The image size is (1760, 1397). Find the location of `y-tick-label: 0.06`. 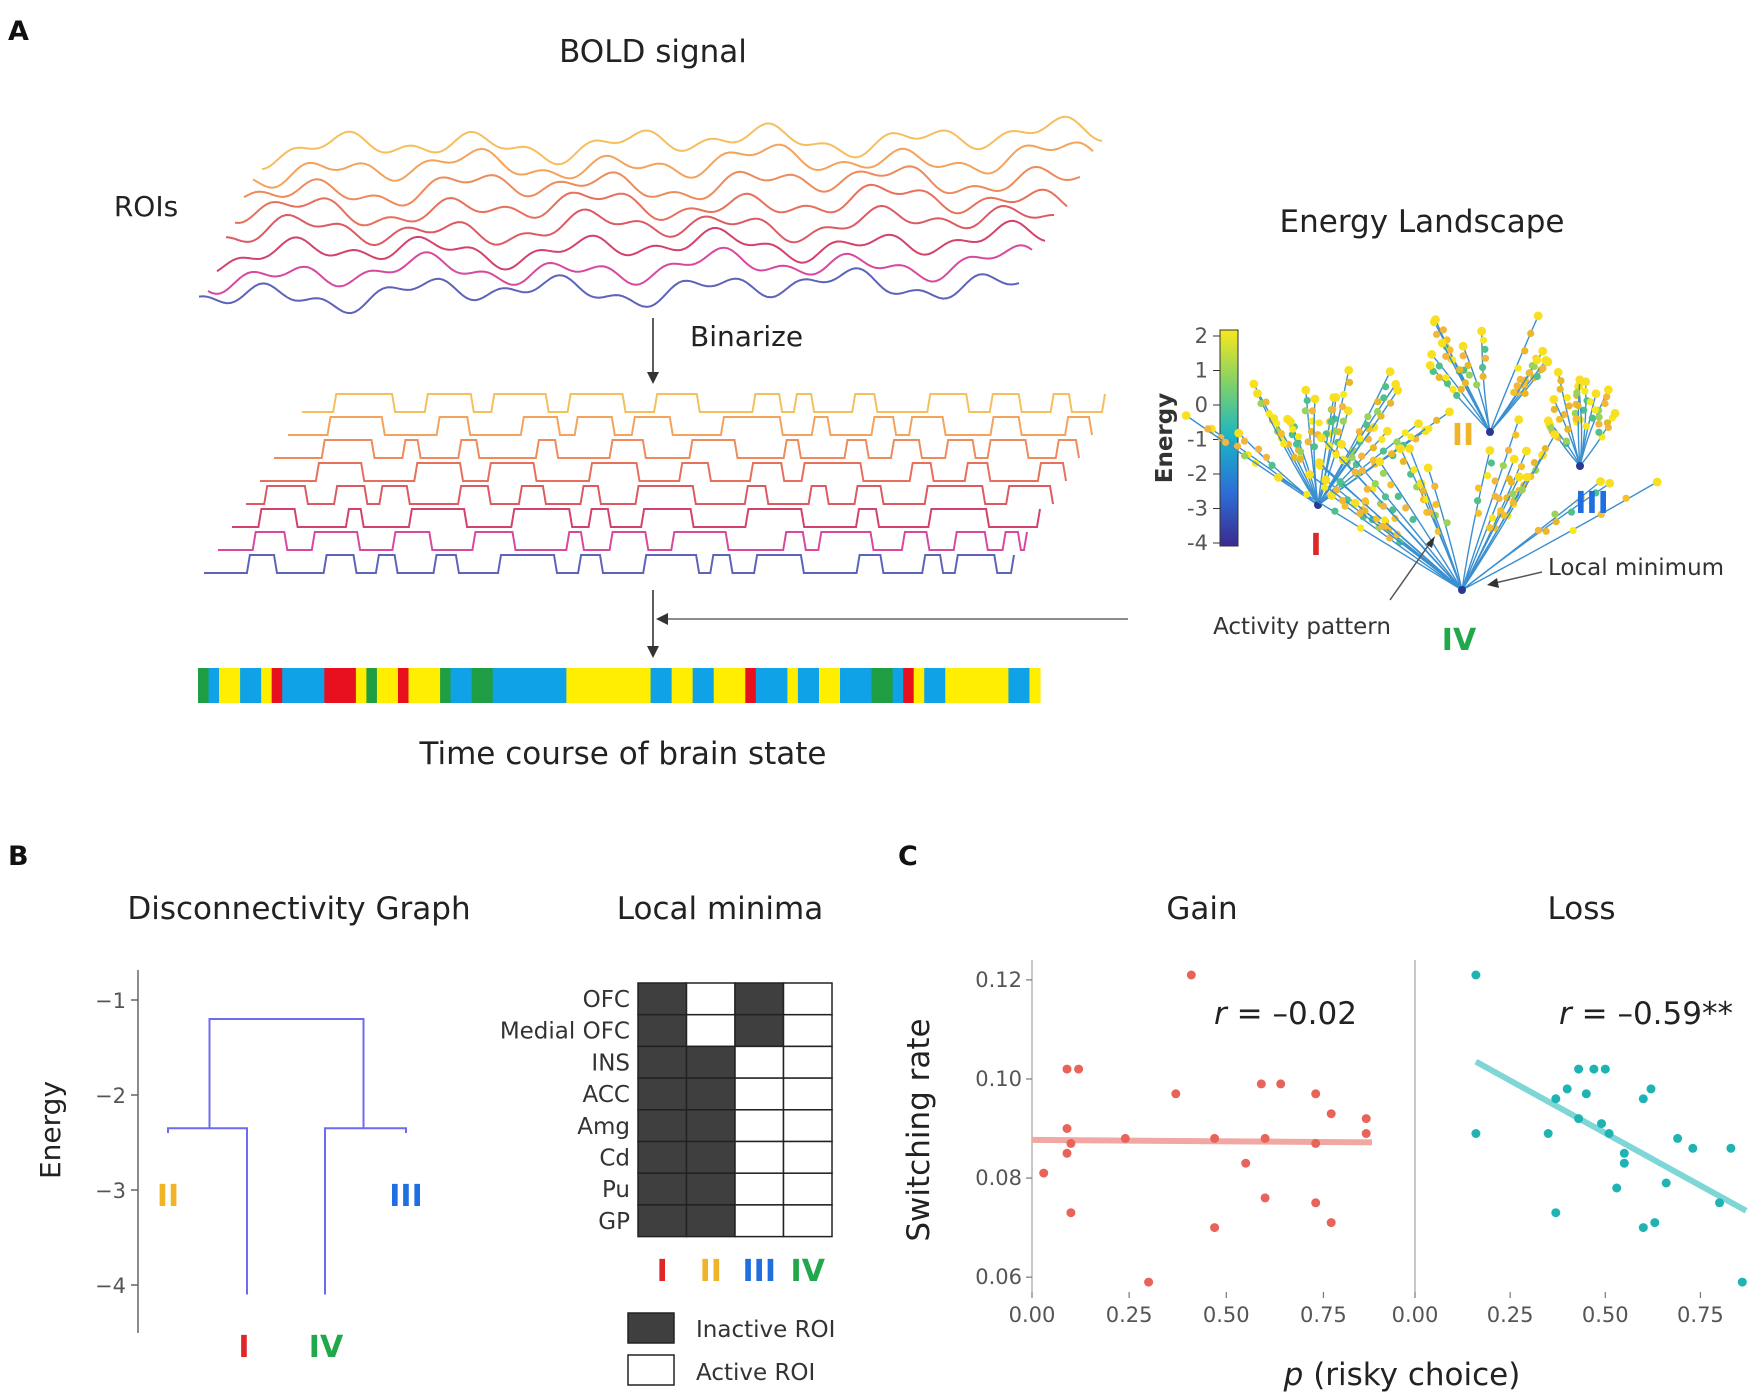

y-tick-label: 0.06 is located at coordinates (998, 1277).